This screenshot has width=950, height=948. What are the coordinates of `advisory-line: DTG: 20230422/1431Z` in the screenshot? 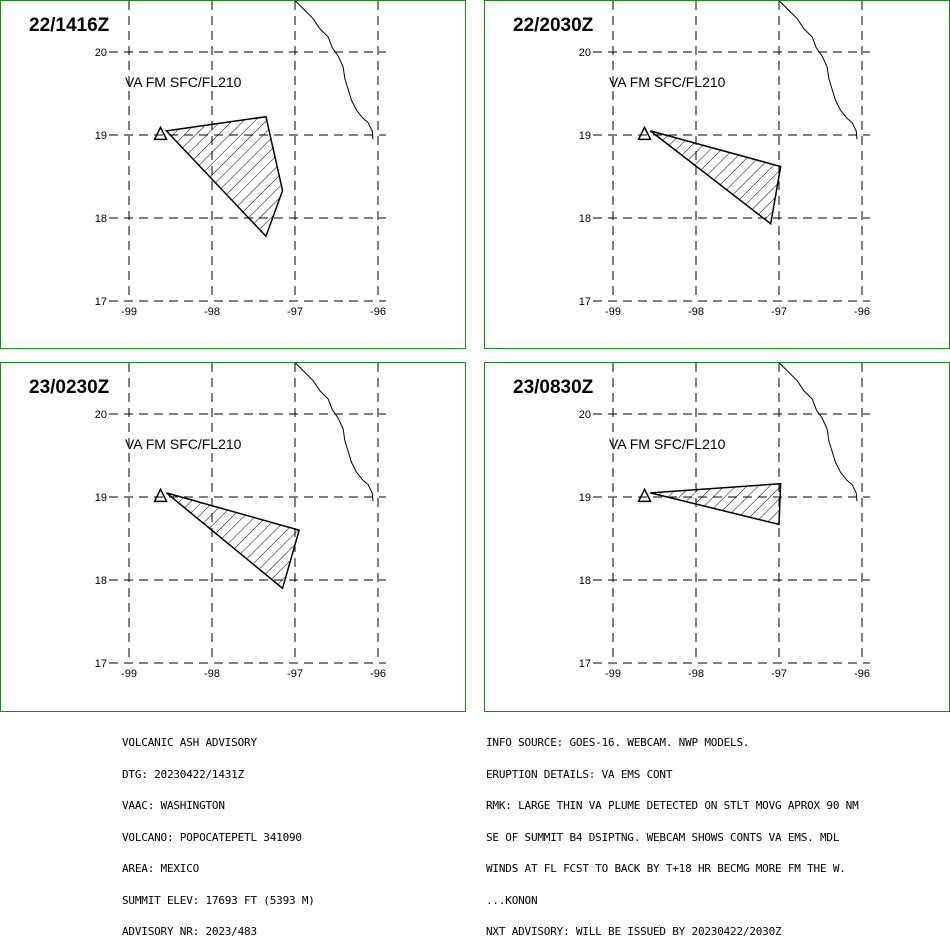 It's located at (183, 774).